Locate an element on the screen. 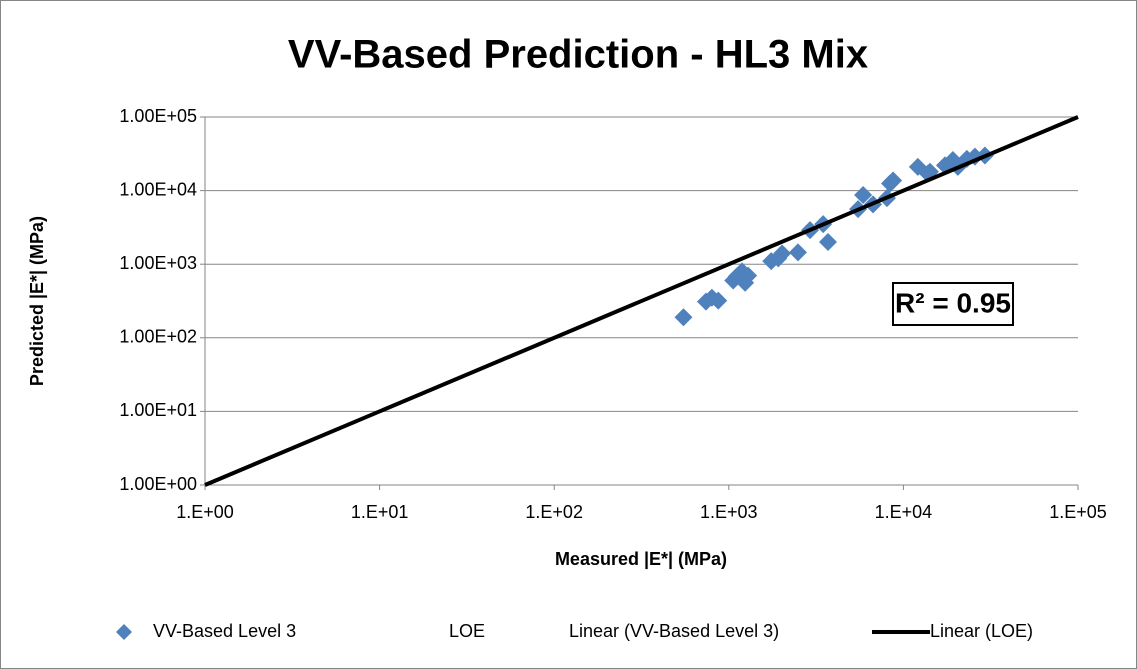 This screenshot has width=1137, height=669. y-tick-label: 1.00E+05 is located at coordinates (158, 116).